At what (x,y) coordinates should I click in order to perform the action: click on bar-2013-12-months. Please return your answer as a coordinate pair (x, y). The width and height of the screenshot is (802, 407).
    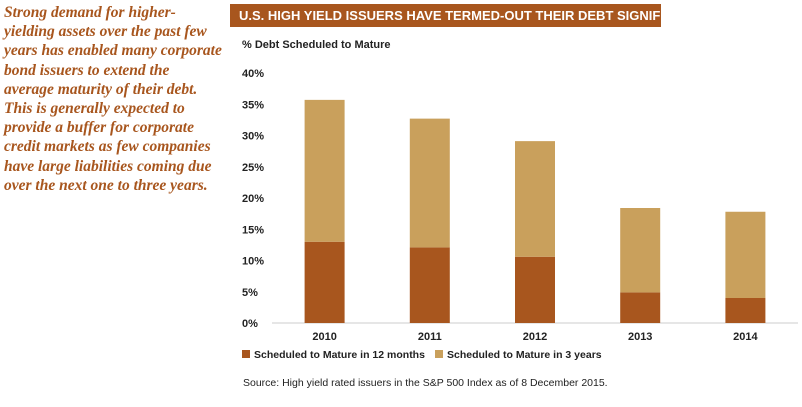
    Looking at the image, I should click on (640, 307).